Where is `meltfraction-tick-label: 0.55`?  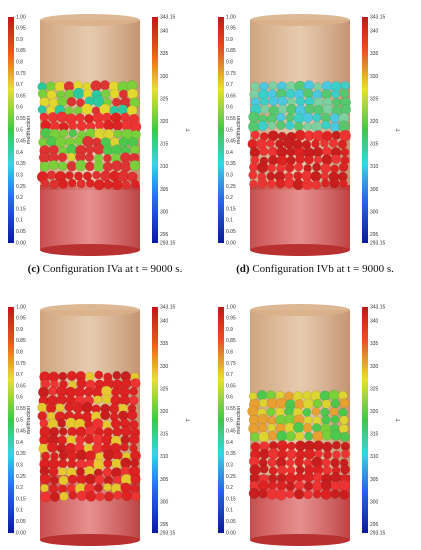
meltfraction-tick-label: 0.55 is located at coordinates (21, 409).